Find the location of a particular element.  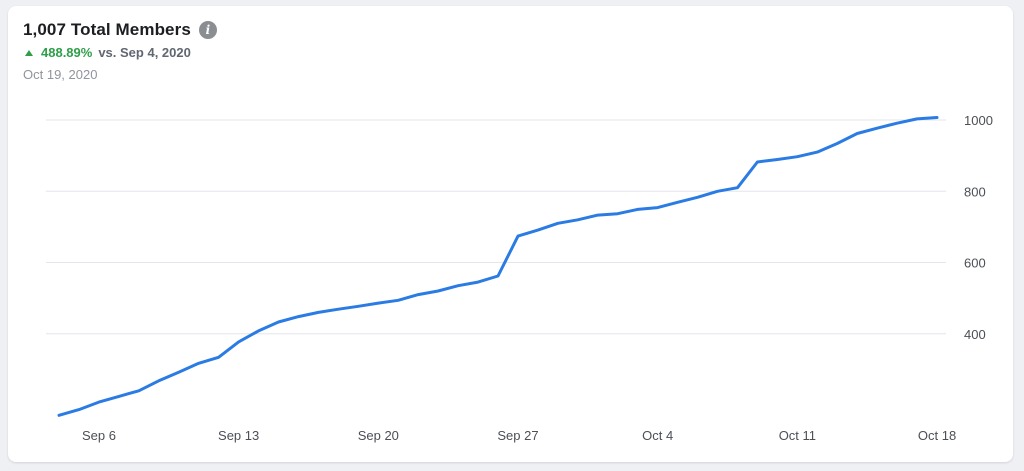

x-axis-ticks: Sep 6 Sep 13 Sep 20 Sep 27 Oct 4 Oct 11 Oct 18 is located at coordinates (519, 435).